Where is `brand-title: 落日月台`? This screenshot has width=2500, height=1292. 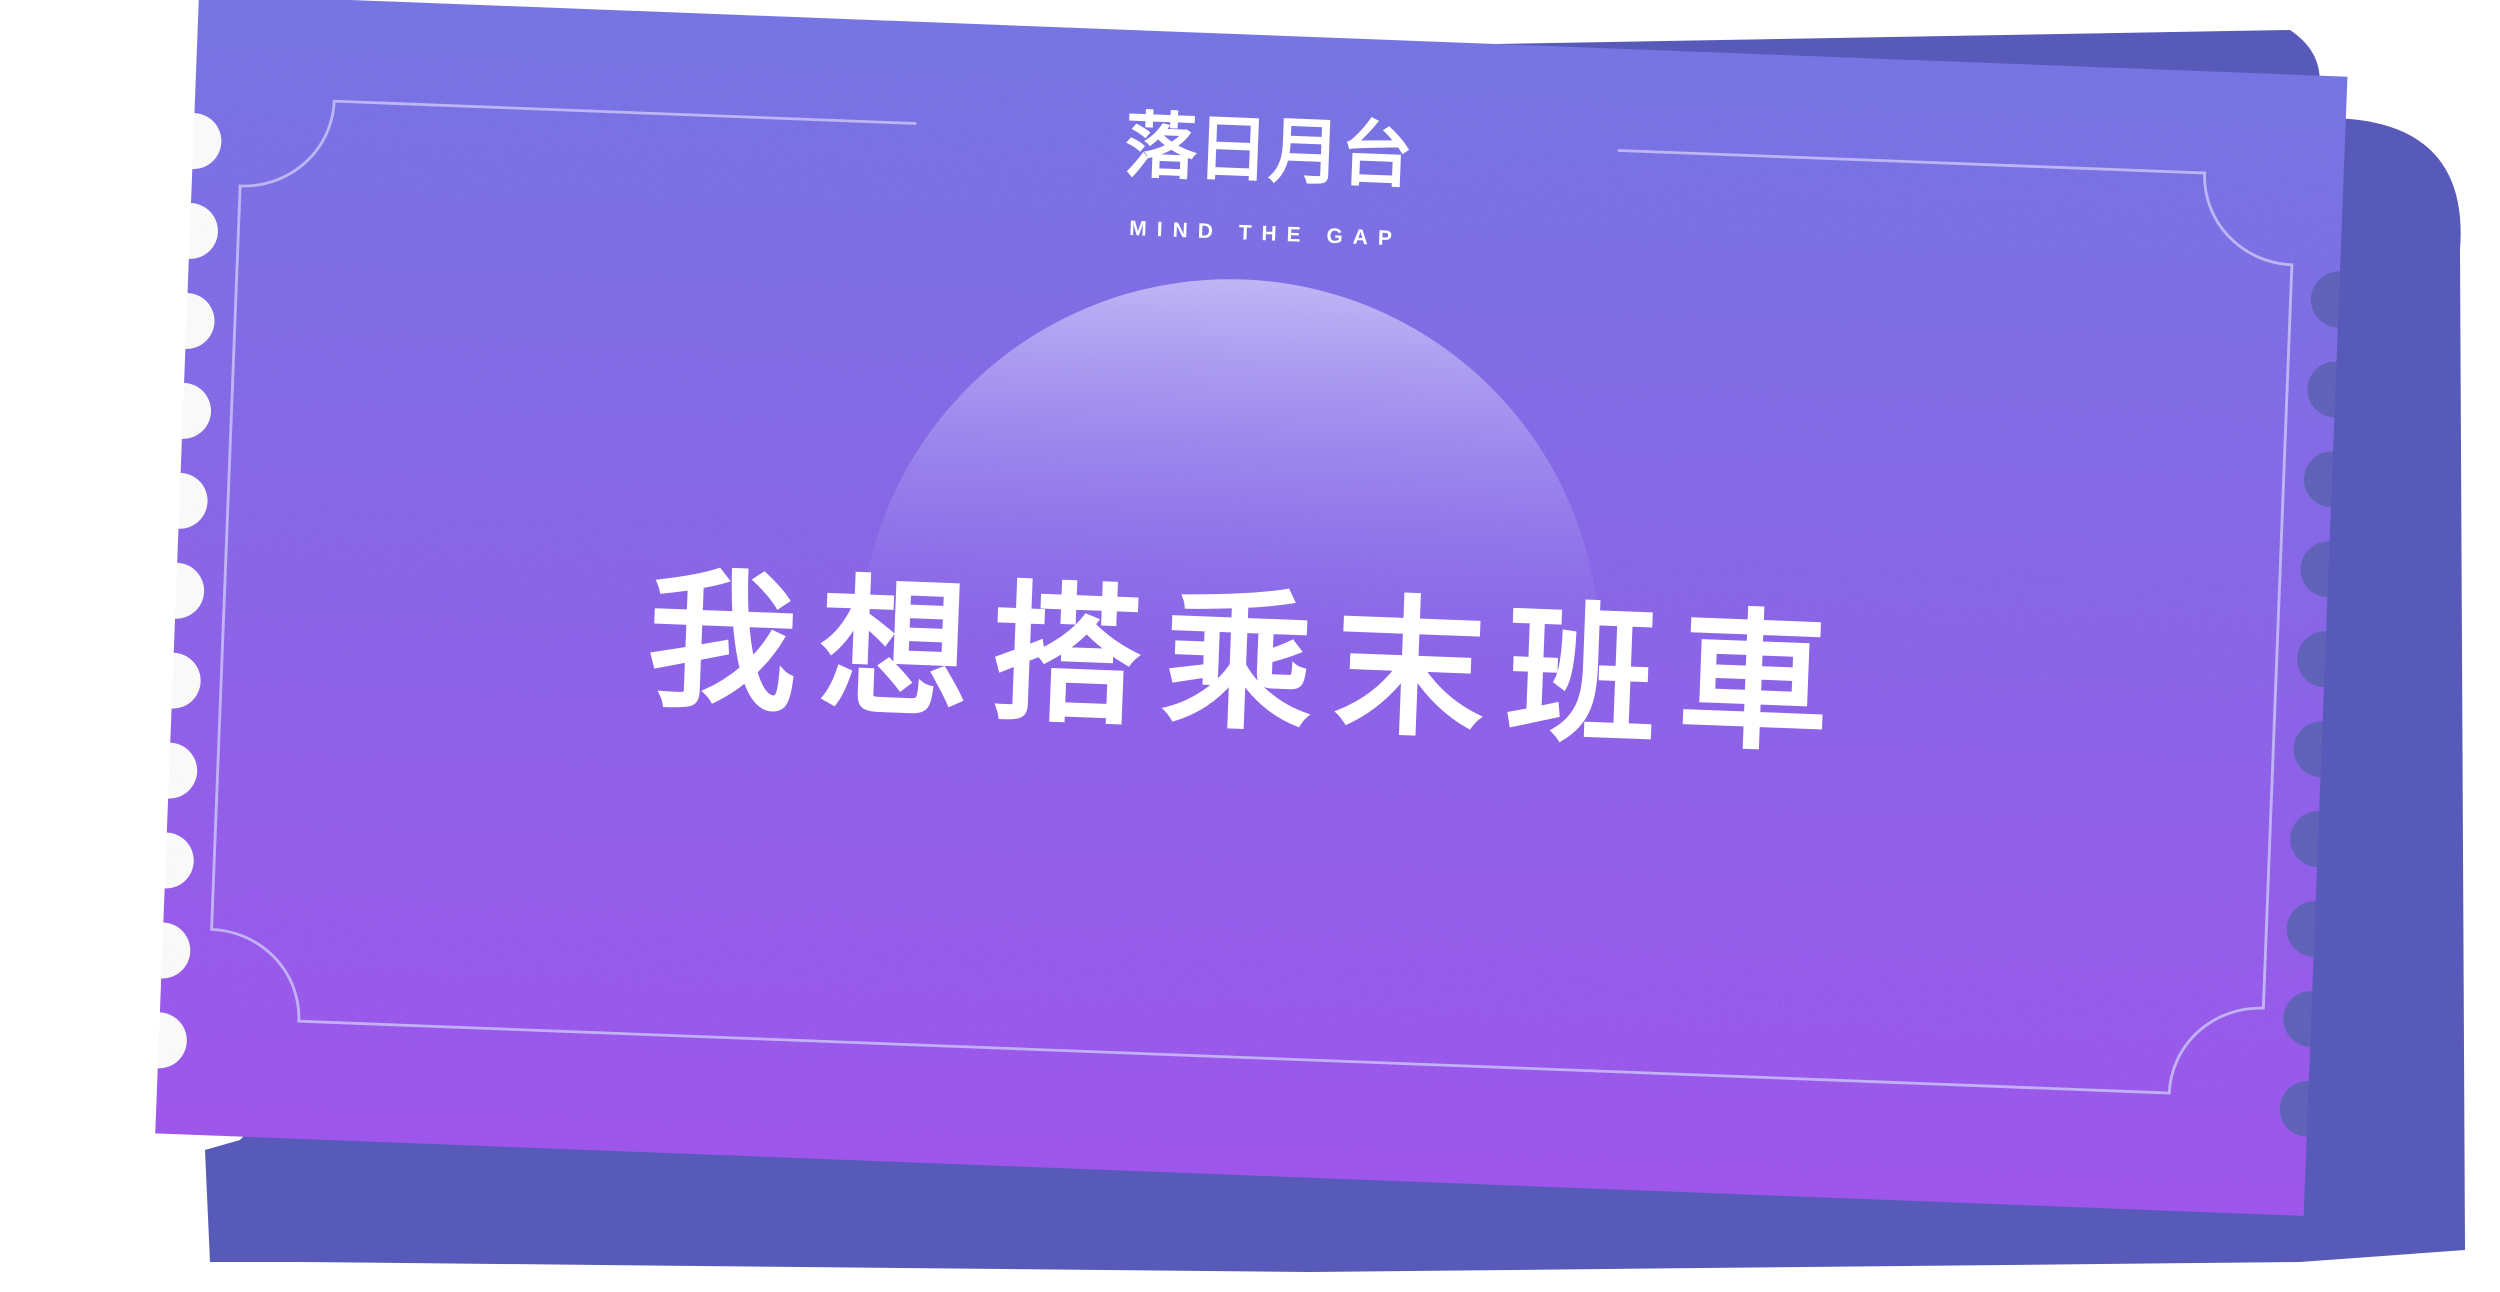 brand-title: 落日月台 is located at coordinates (1268, 150).